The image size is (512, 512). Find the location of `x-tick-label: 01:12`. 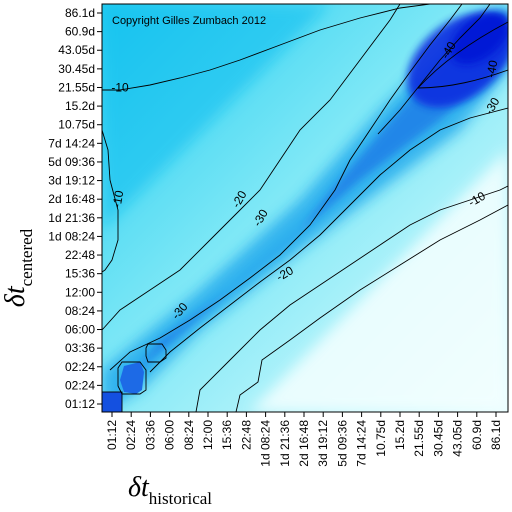

x-tick-label: 01:12 is located at coordinates (112, 435).